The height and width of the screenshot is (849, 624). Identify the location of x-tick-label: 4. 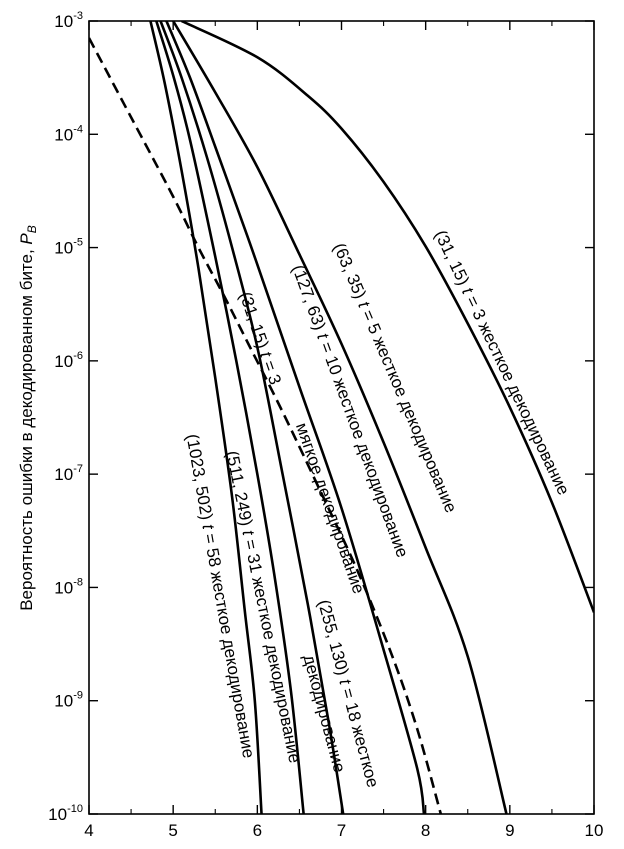
(88, 830).